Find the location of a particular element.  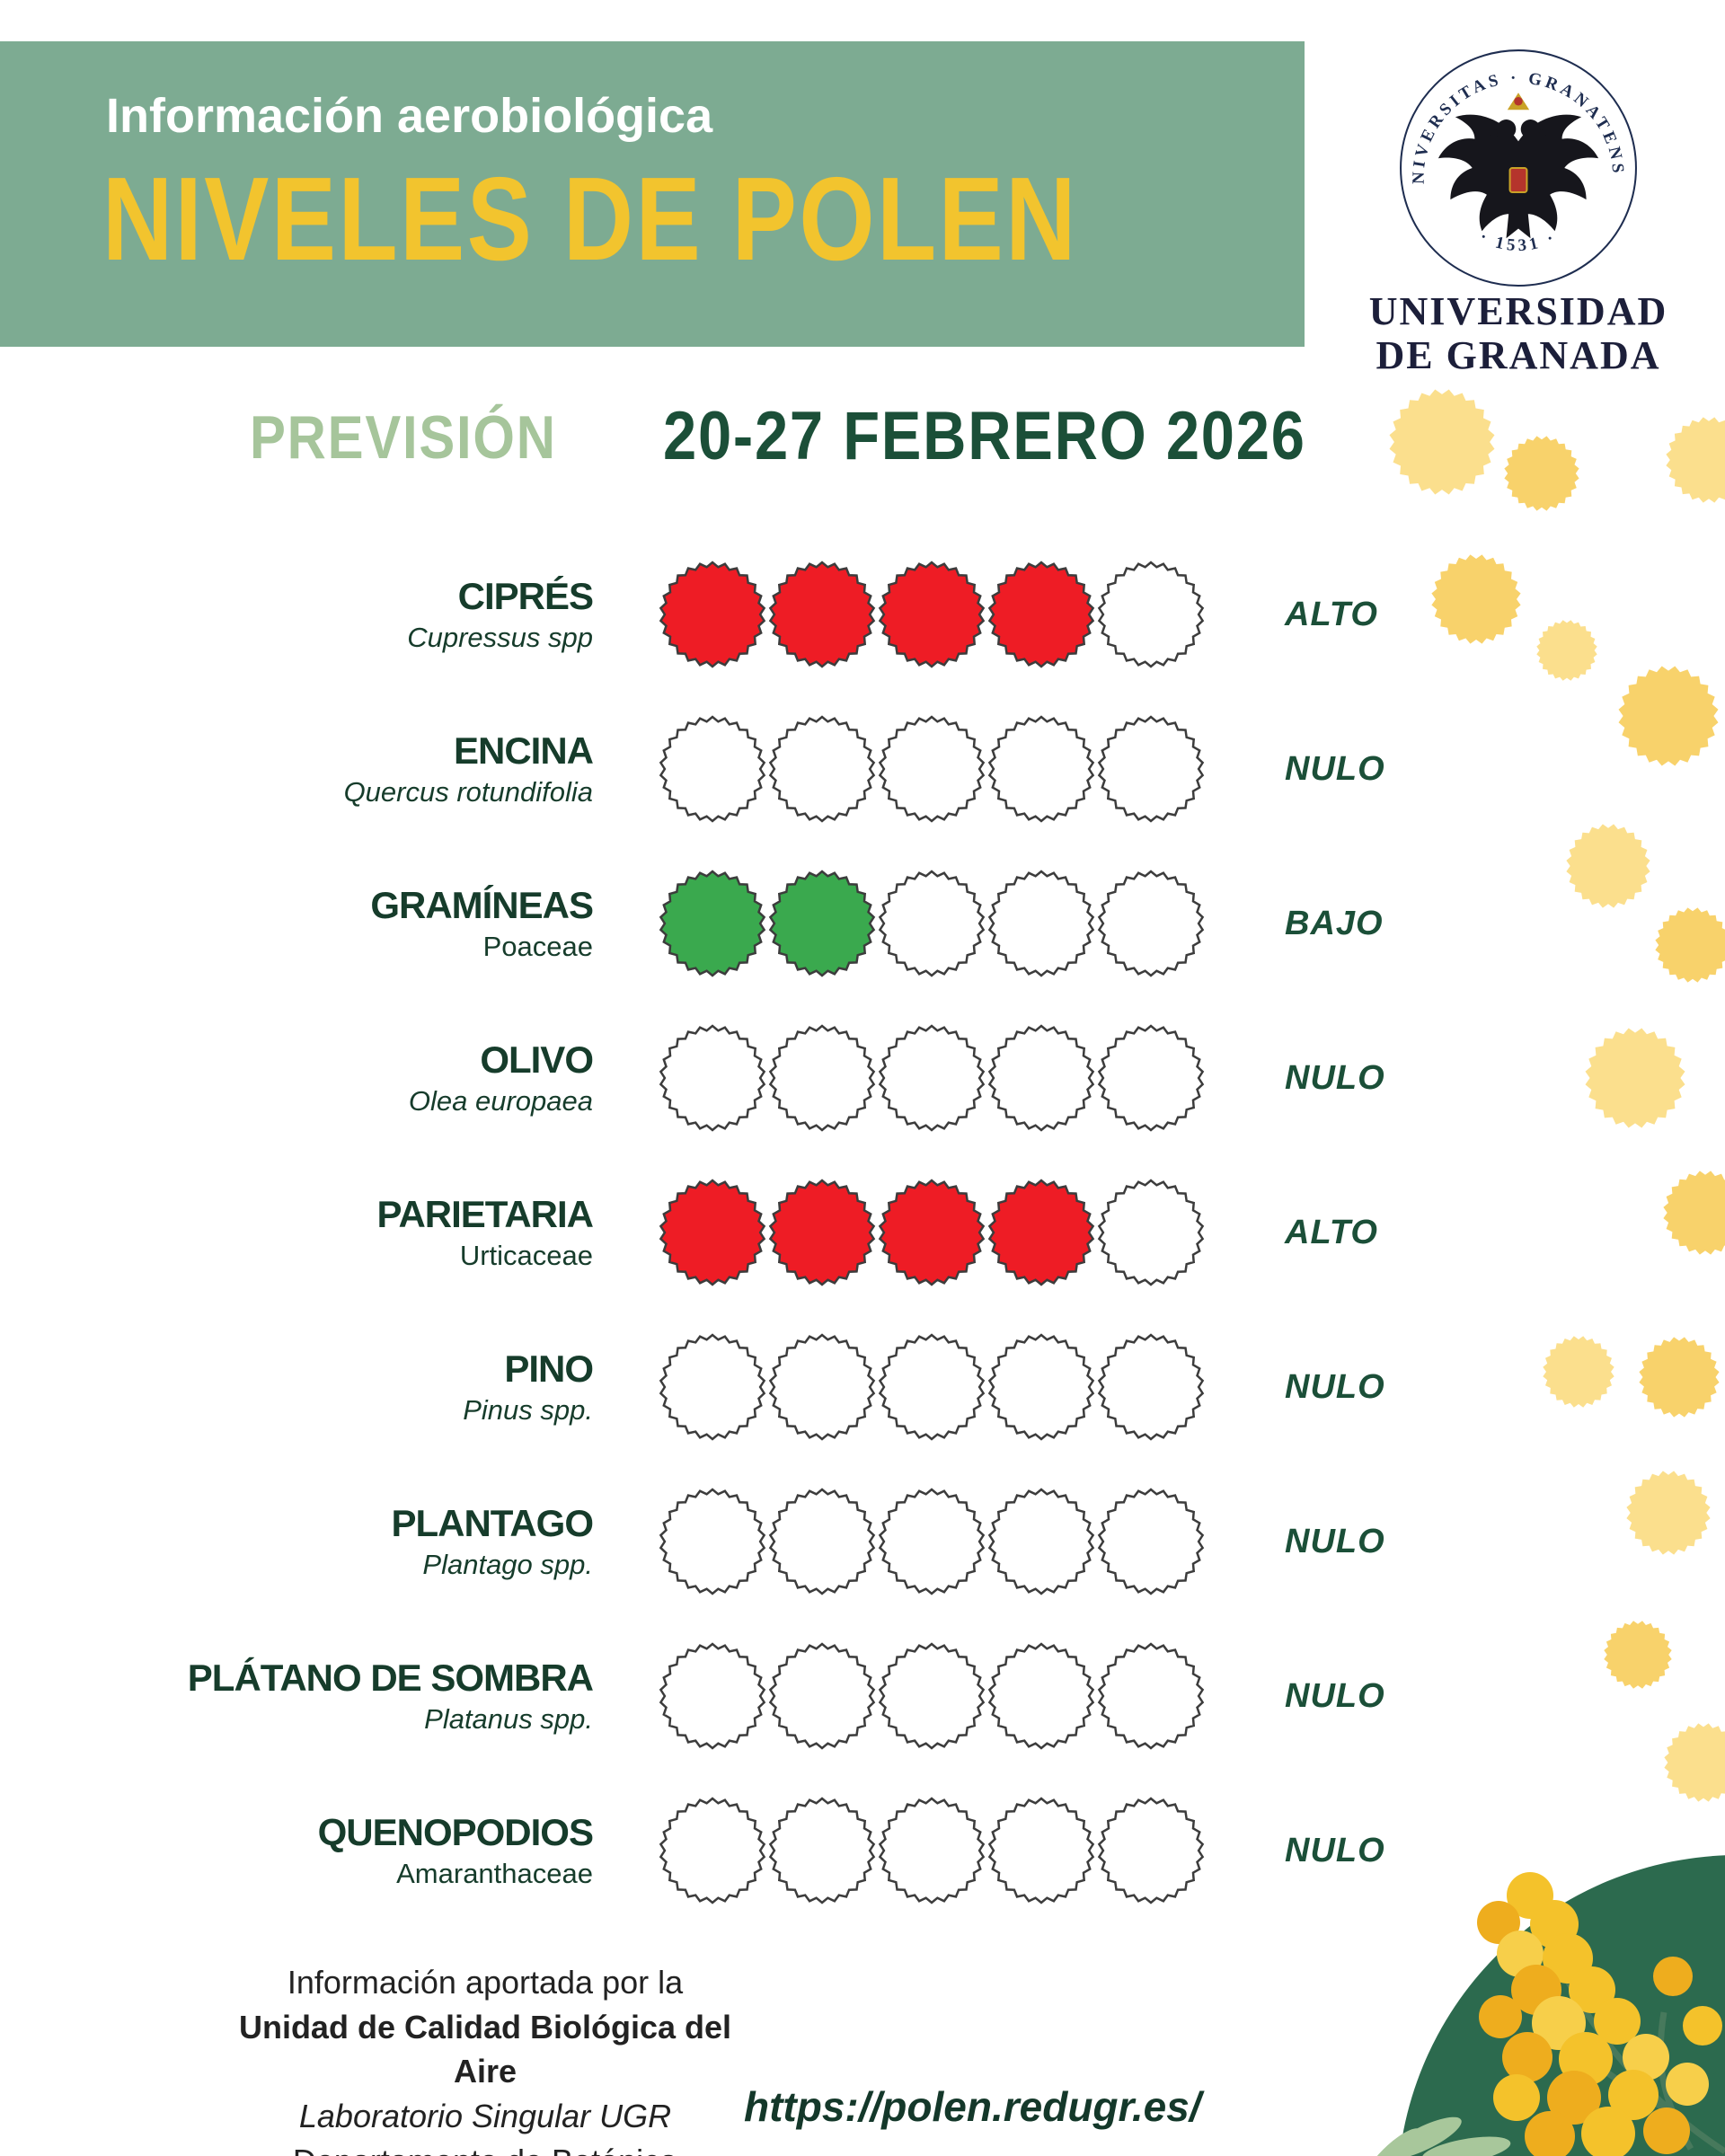

website-url: https://polen.redugr.es/ is located at coordinates (973, 2106).